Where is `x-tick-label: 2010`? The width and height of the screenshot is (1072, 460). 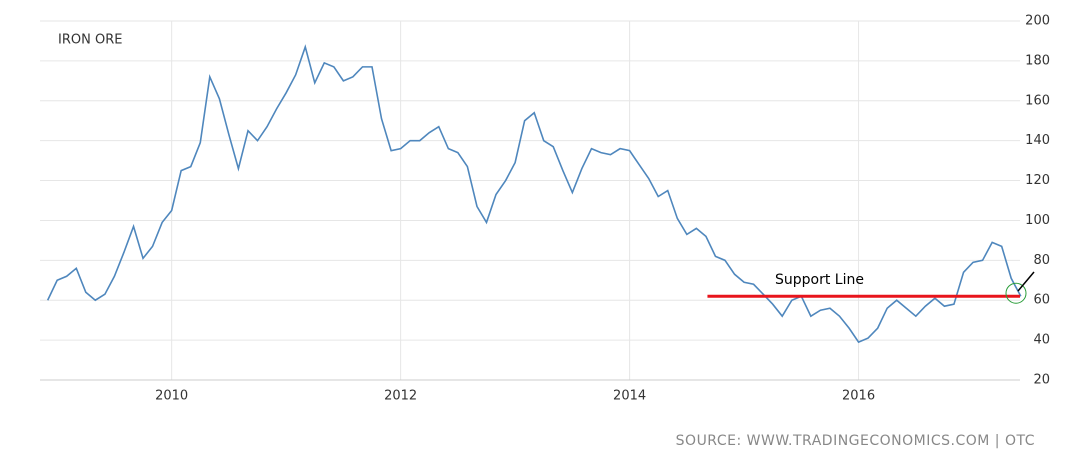 x-tick-label: 2010 is located at coordinates (171, 396).